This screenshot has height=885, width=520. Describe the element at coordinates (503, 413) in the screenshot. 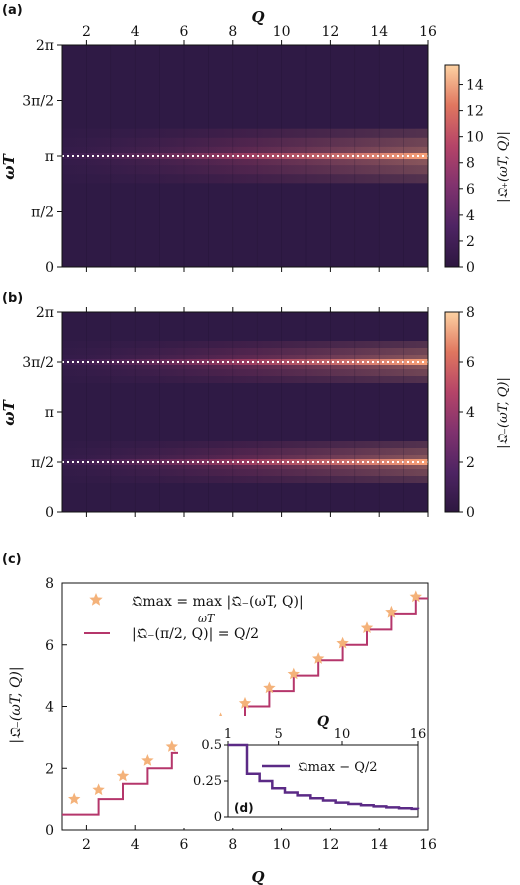

I see `colorbar-label-b: |𝔔₋(ωT, Q)|` at that location.